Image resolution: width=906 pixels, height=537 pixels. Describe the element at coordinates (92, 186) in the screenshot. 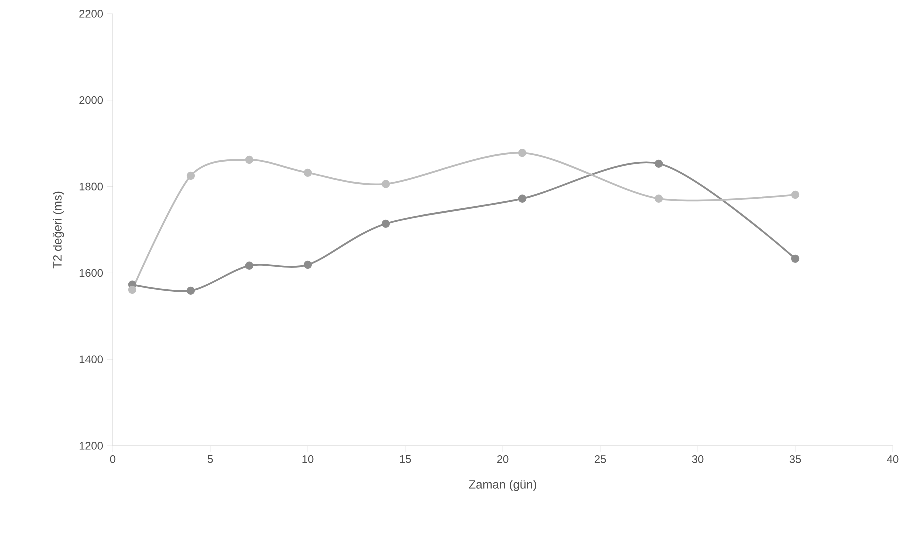

I see `y-tick-label: 1800` at that location.